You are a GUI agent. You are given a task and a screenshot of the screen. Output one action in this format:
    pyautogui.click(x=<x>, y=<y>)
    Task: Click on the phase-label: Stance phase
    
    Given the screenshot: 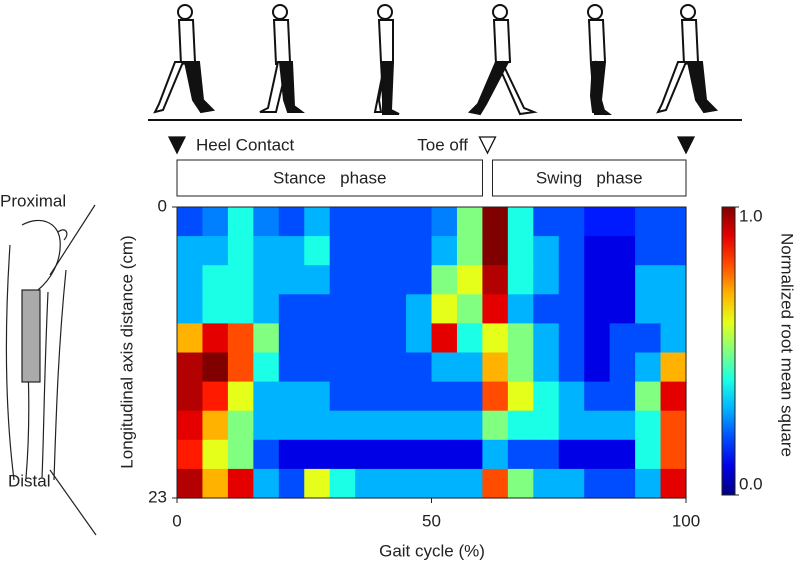 What is the action you would take?
    pyautogui.click(x=329, y=177)
    